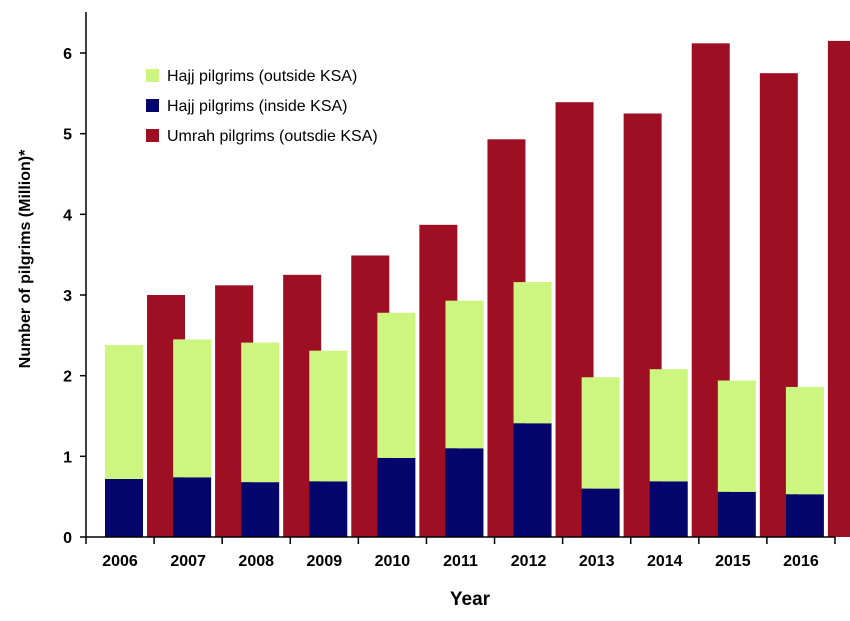 Image resolution: width=850 pixels, height=621 pixels. I want to click on x-axis-title: Year, so click(470, 599).